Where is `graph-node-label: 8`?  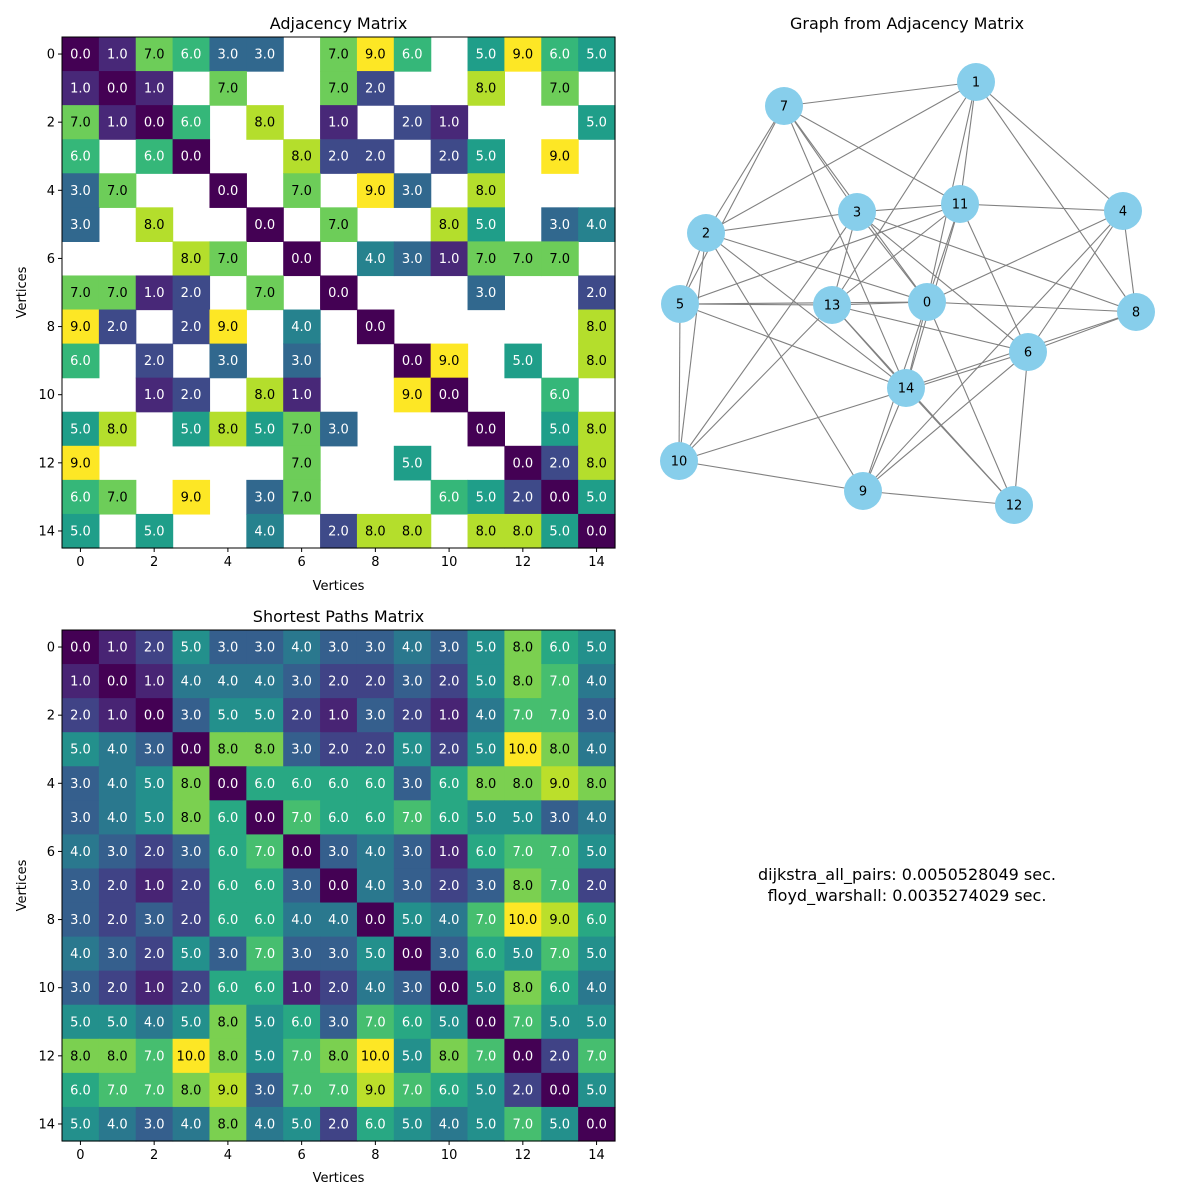
graph-node-label: 8 is located at coordinates (1136, 313).